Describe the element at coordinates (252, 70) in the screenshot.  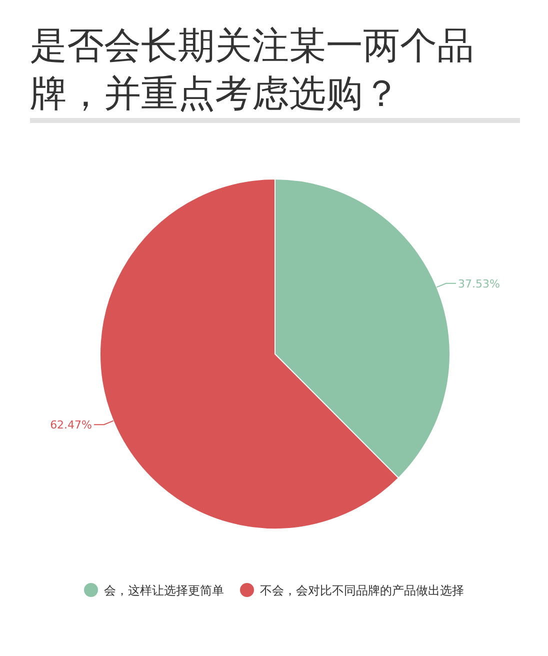
I see `chart-title: 是否会长期关注某一两个品牌，并重点考虑选购？` at that location.